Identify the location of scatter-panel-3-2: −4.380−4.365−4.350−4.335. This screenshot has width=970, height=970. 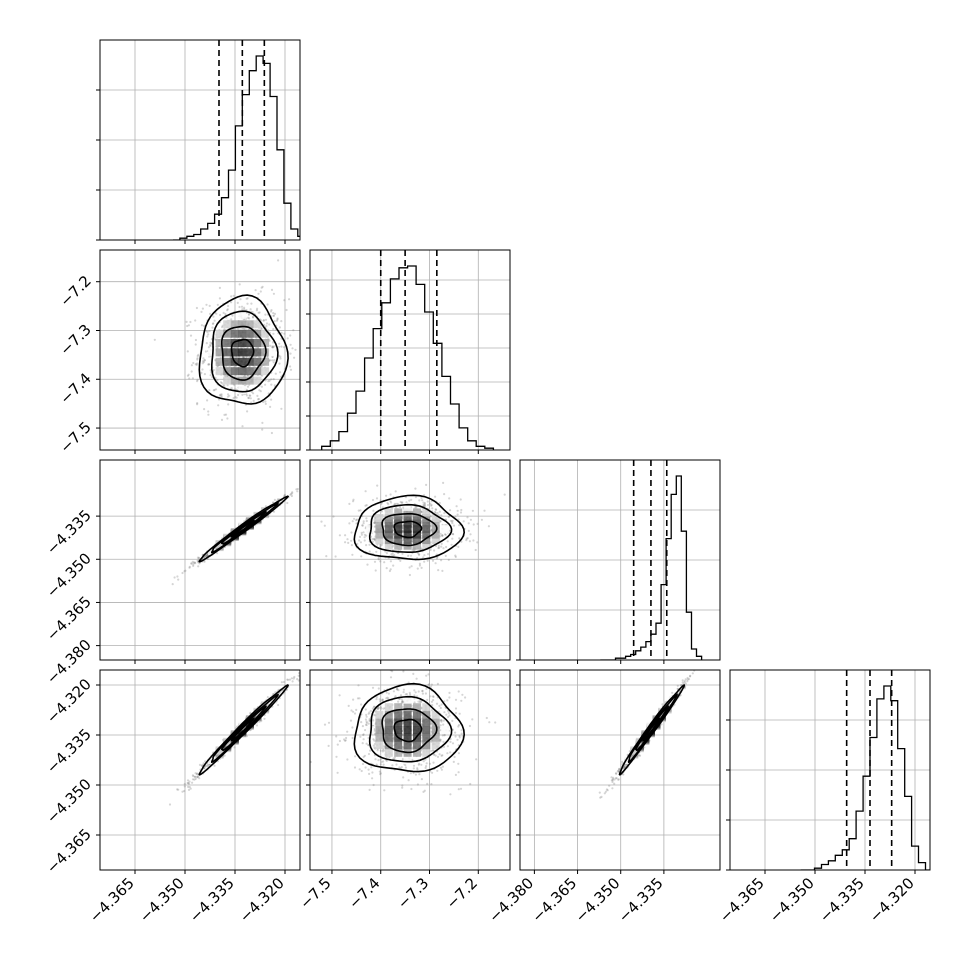
(603, 797).